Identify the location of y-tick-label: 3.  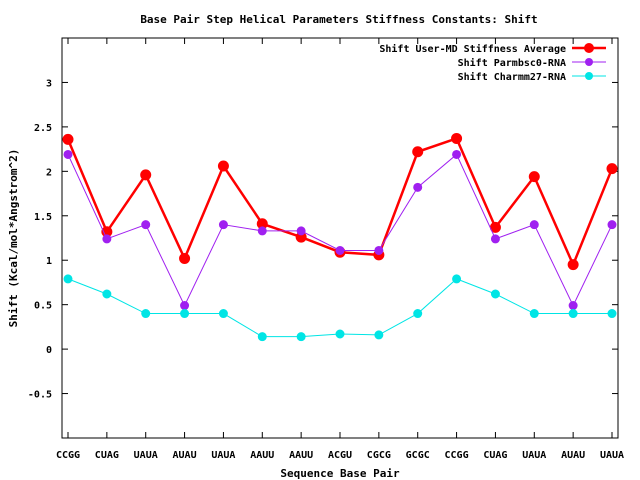
(49, 83).